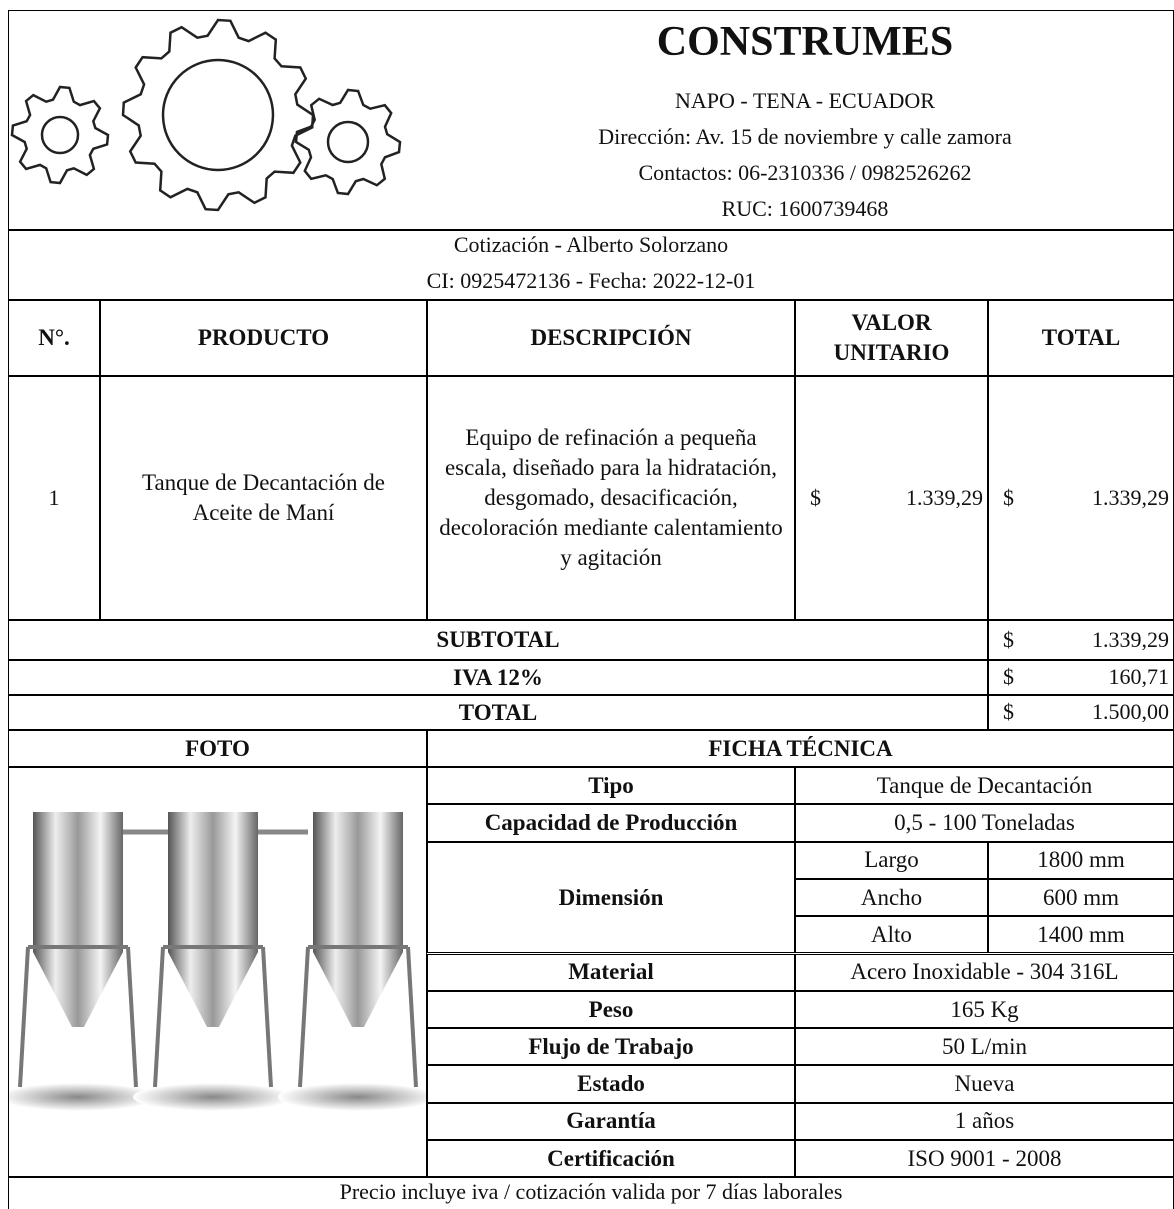 This screenshot has height=1209, width=1174. What do you see at coordinates (891, 935) in the screenshot?
I see `dimension-name: Alto` at bounding box center [891, 935].